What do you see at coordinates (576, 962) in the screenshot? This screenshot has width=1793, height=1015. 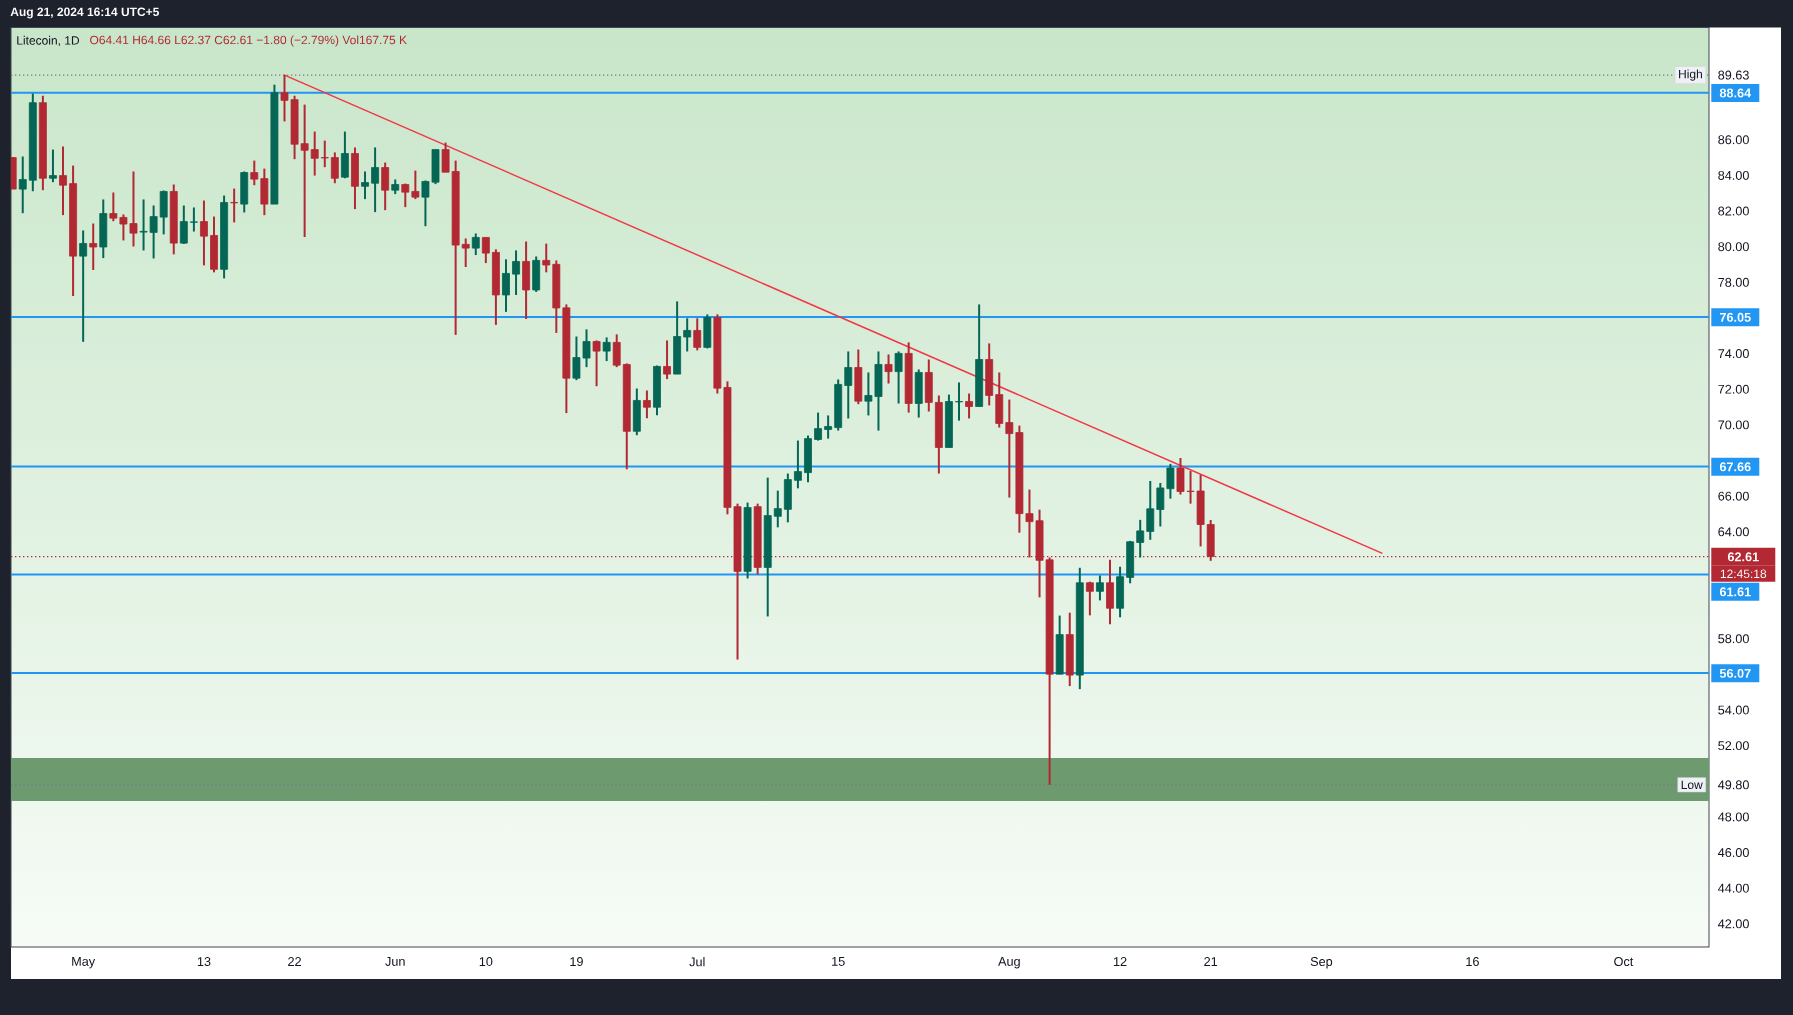 I see `x-tick-label: 19` at bounding box center [576, 962].